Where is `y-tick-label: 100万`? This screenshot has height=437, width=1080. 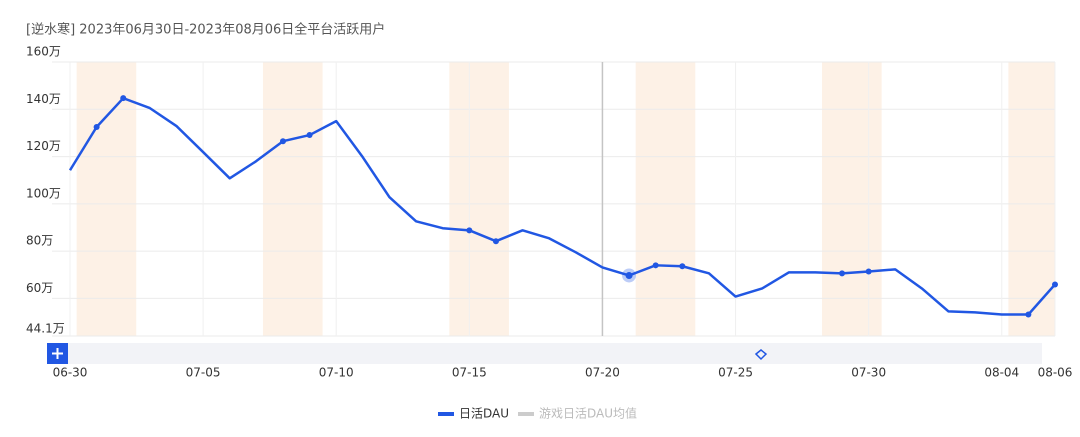
y-tick-label: 100万 is located at coordinates (43, 193).